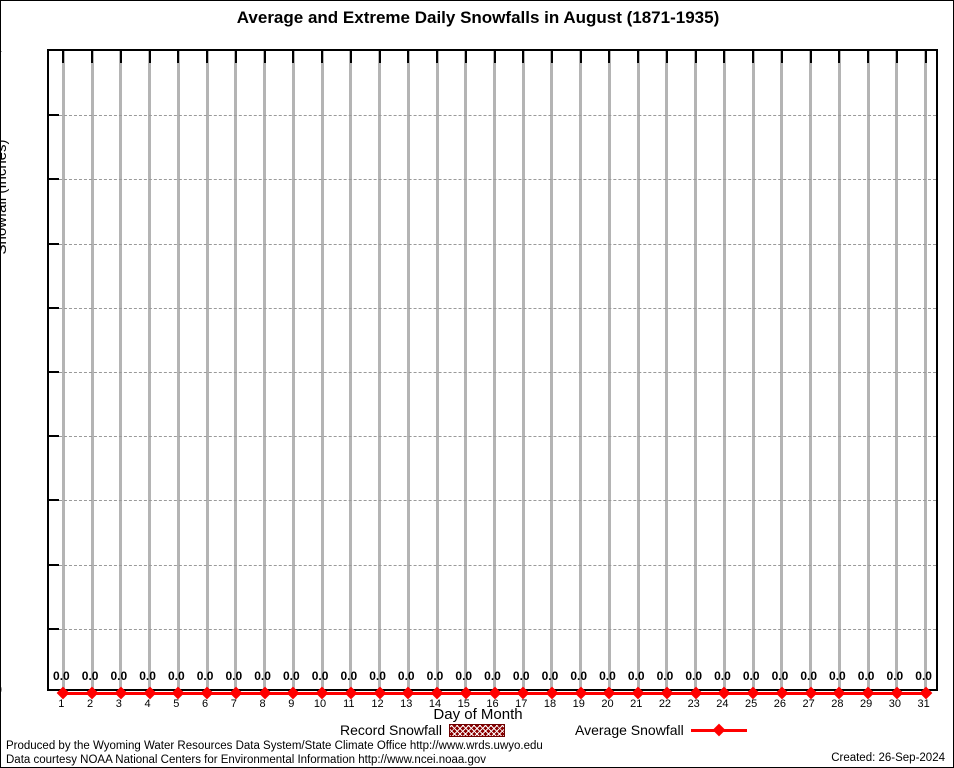  What do you see at coordinates (578, 704) in the screenshot?
I see `x-tick-label: 19` at bounding box center [578, 704].